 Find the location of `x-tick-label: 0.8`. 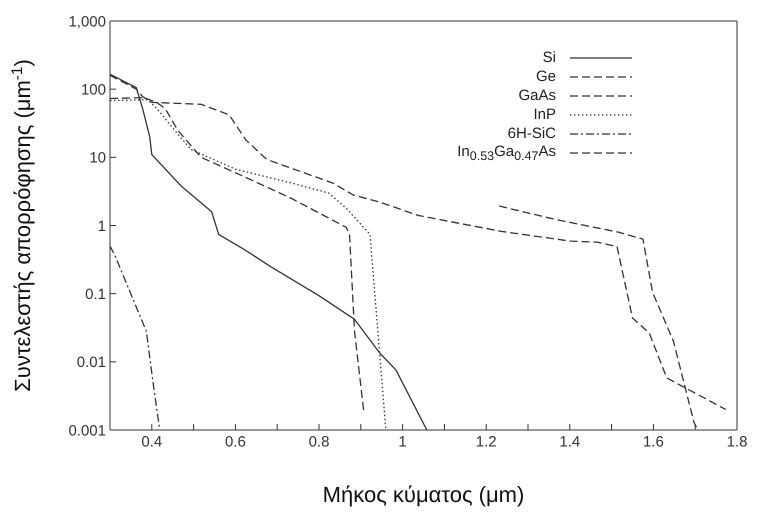

x-tick-label: 0.8 is located at coordinates (319, 442).